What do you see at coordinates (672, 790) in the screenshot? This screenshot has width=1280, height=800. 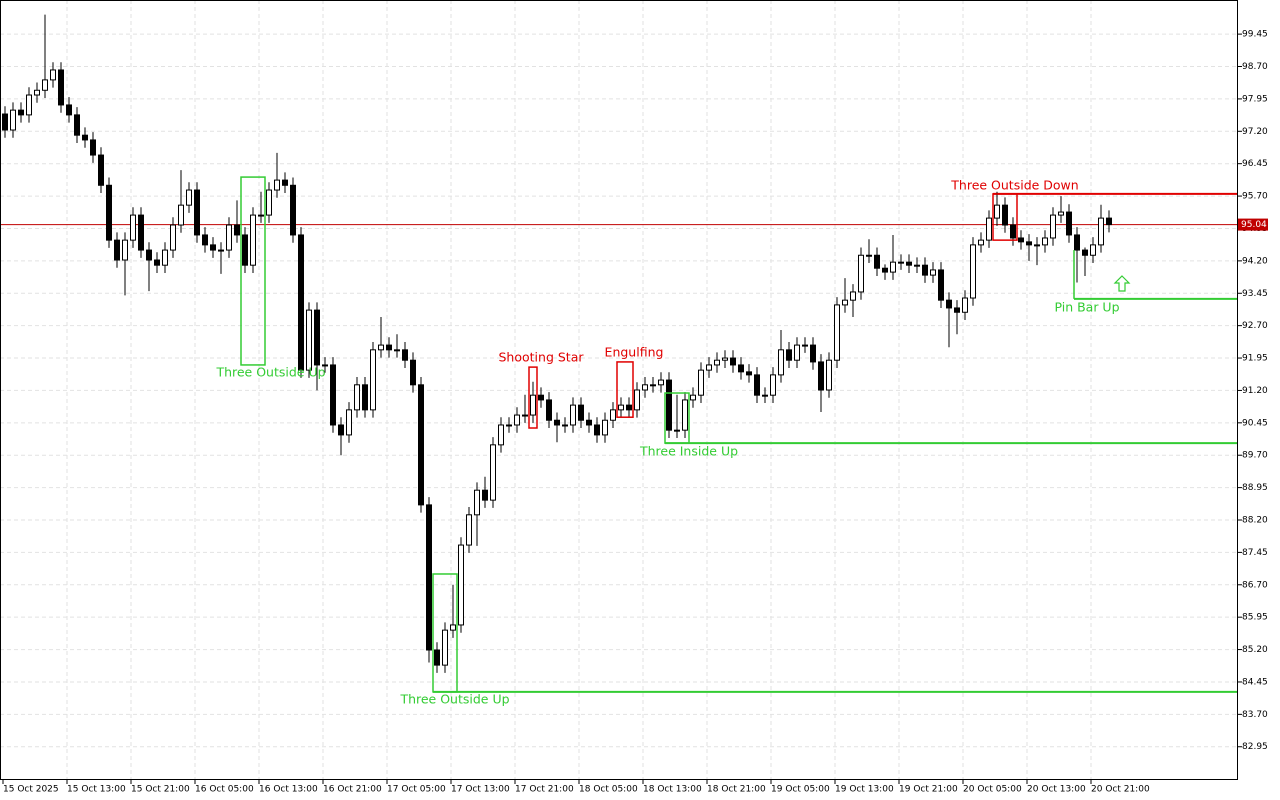 I see `x-tick-label: 18 Oct 13:00` at bounding box center [672, 790].